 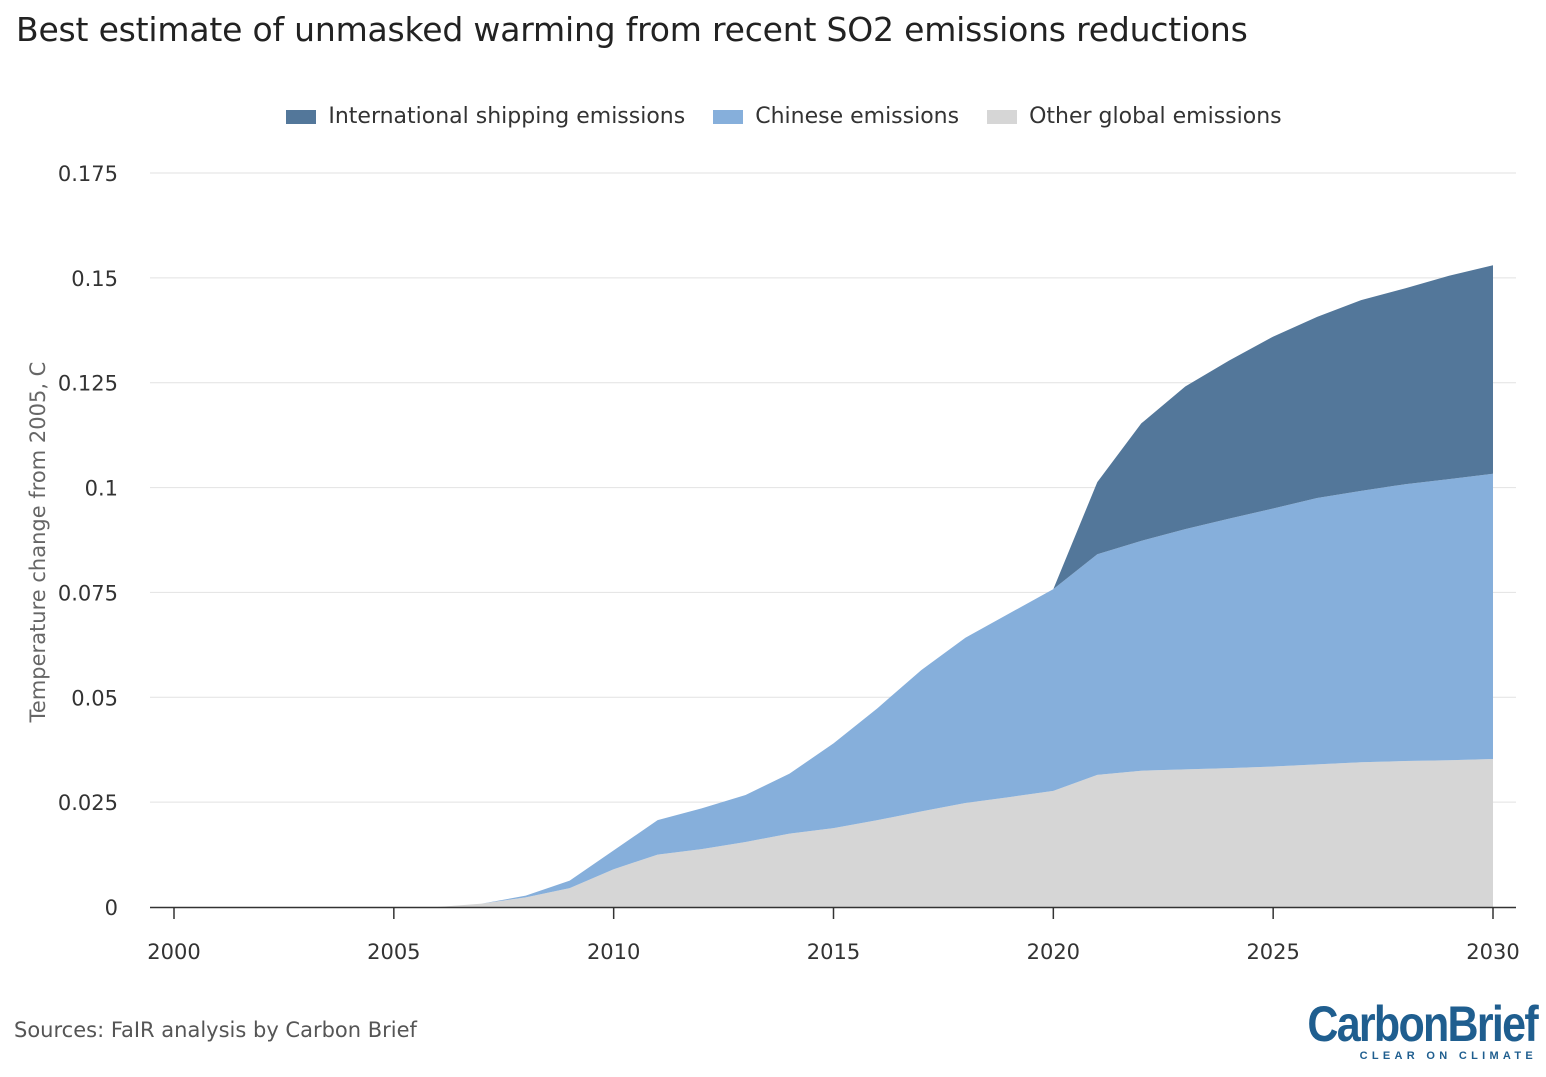 I want to click on x-tick-label: 2020, so click(x=1053, y=952).